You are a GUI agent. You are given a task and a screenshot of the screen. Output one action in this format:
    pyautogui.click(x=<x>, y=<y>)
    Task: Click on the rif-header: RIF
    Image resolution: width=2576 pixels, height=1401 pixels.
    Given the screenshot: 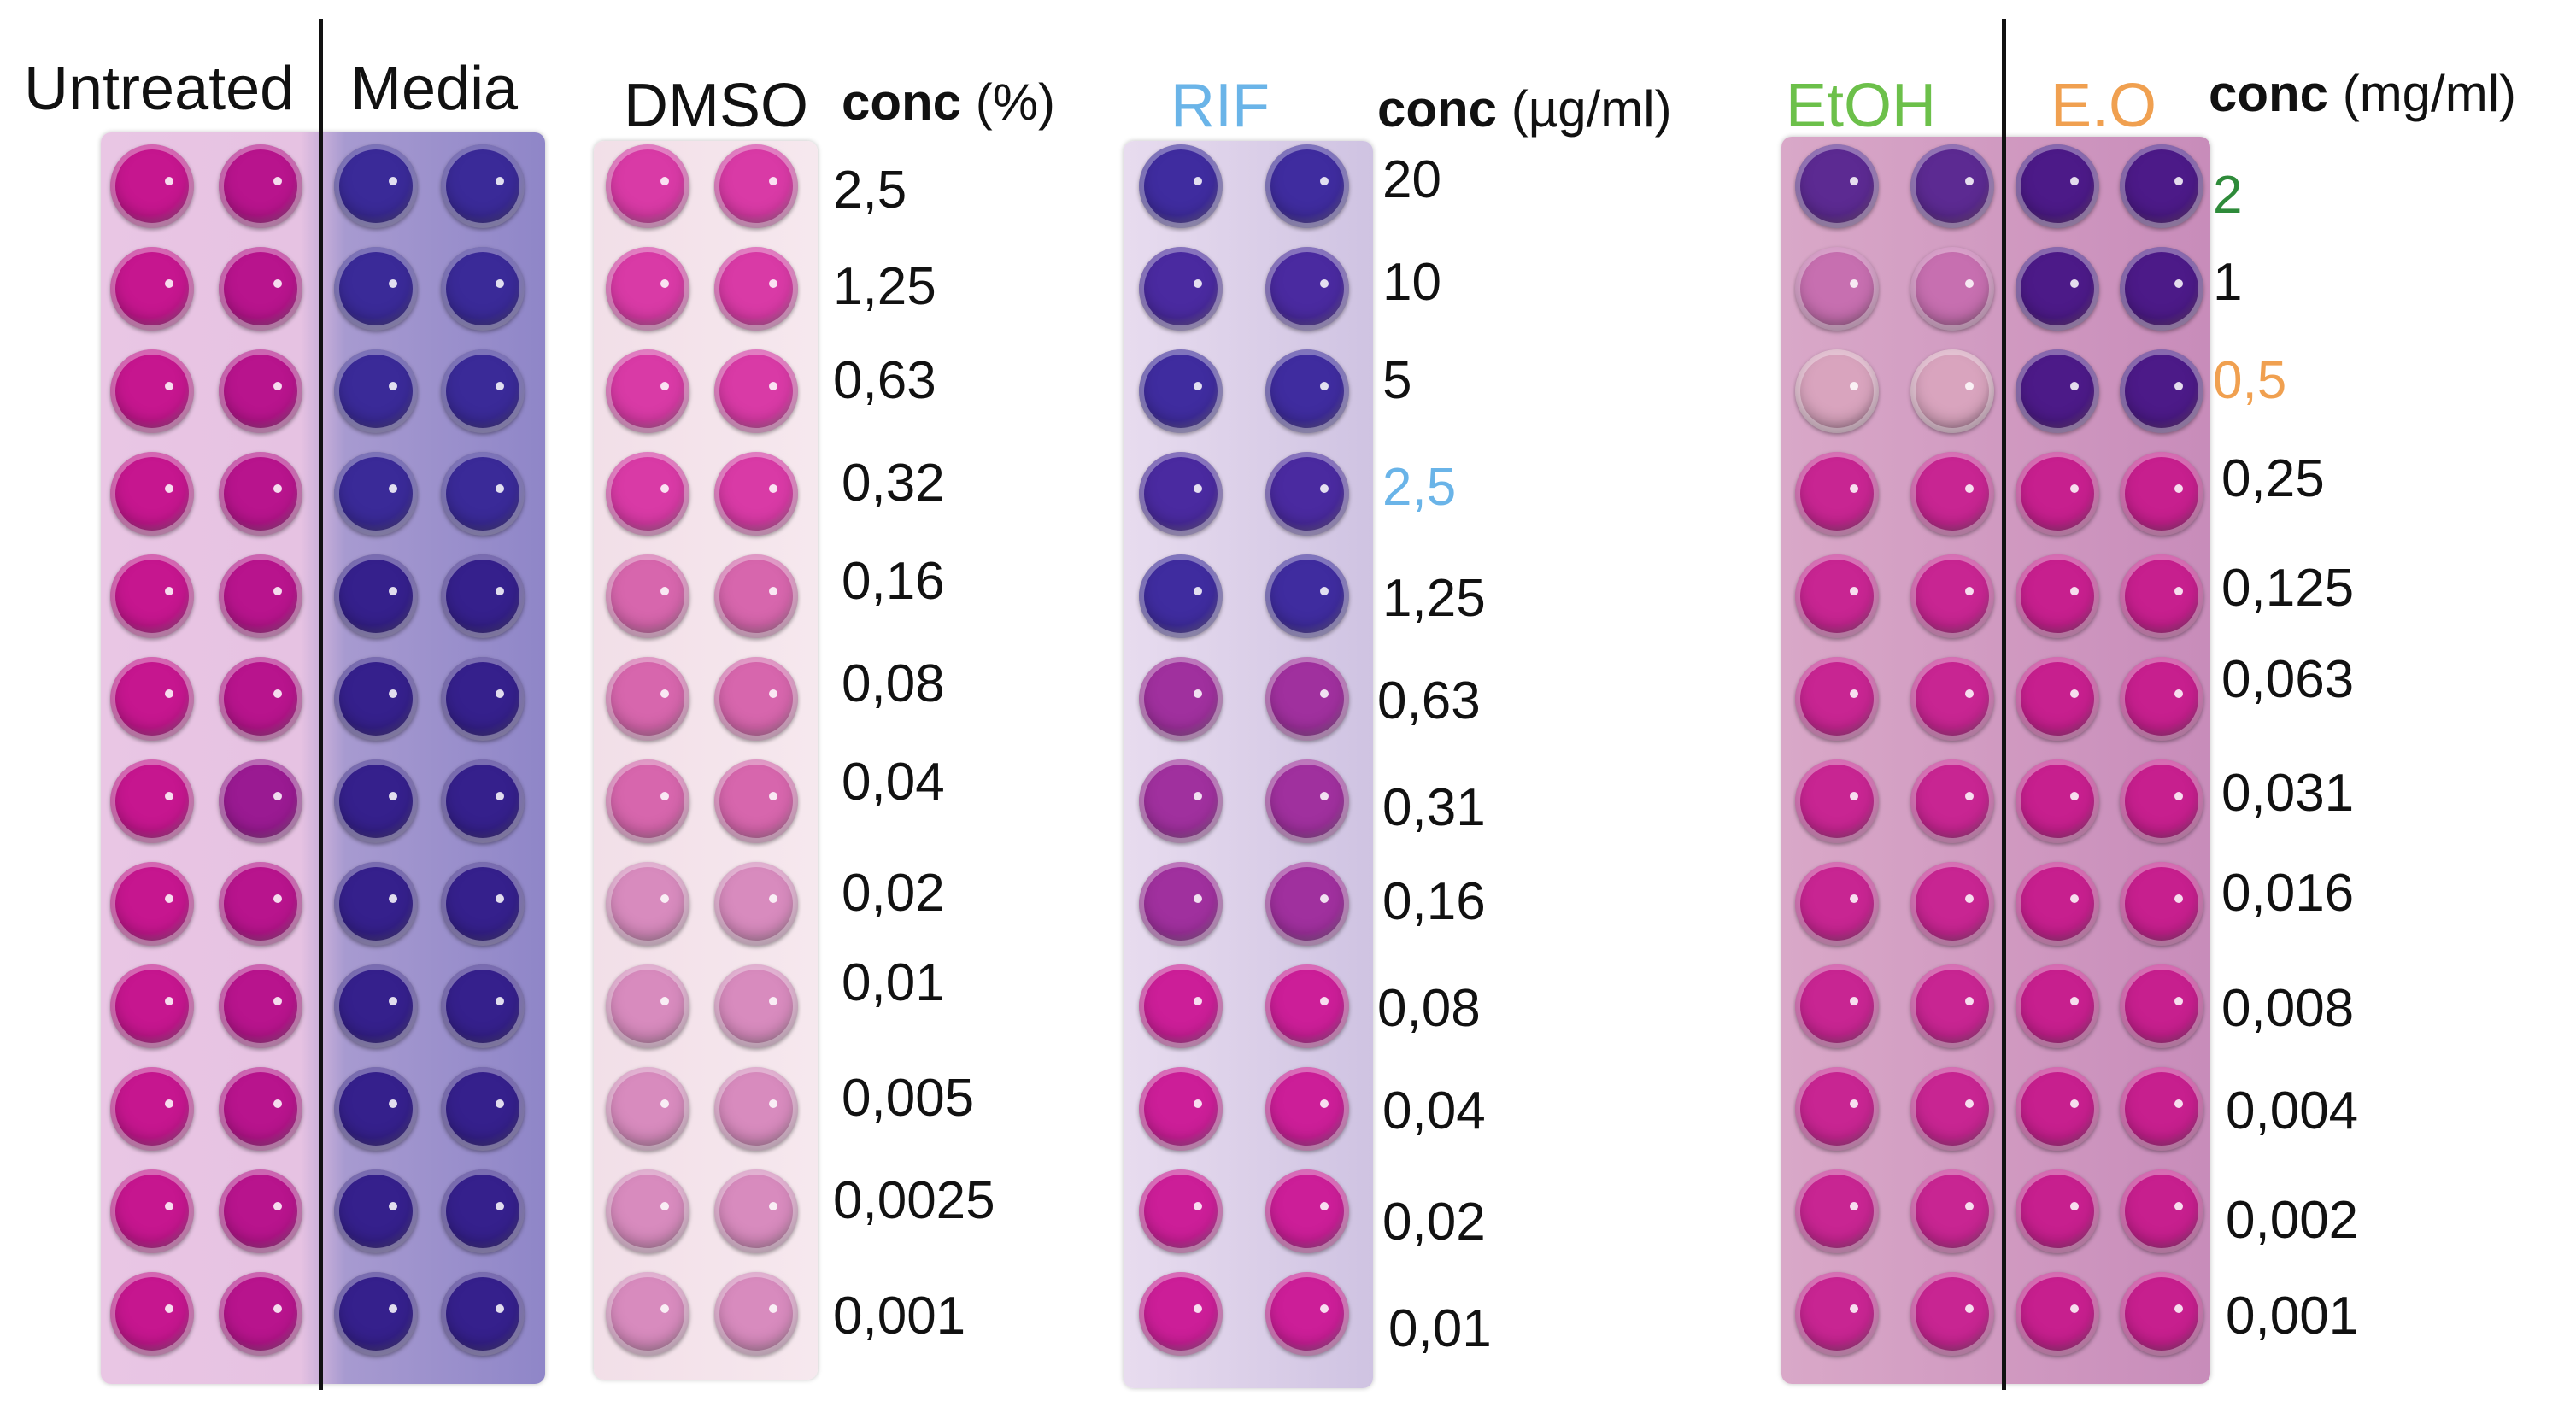 What is the action you would take?
    pyautogui.click(x=1220, y=106)
    